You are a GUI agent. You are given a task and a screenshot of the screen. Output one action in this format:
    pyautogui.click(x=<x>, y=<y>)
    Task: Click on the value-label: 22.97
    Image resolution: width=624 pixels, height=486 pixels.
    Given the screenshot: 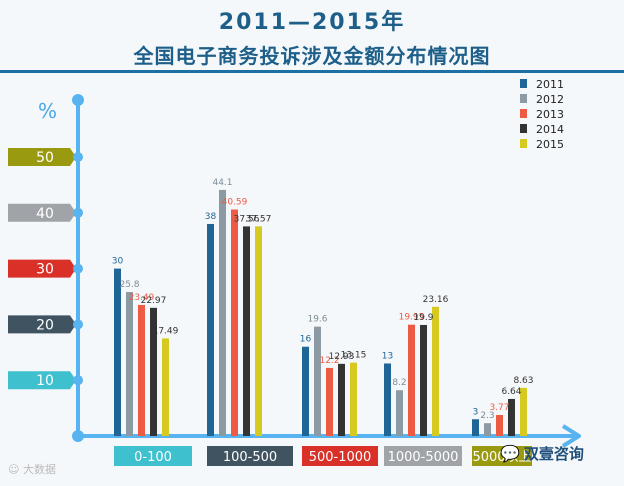 What is the action you would take?
    pyautogui.click(x=154, y=301)
    